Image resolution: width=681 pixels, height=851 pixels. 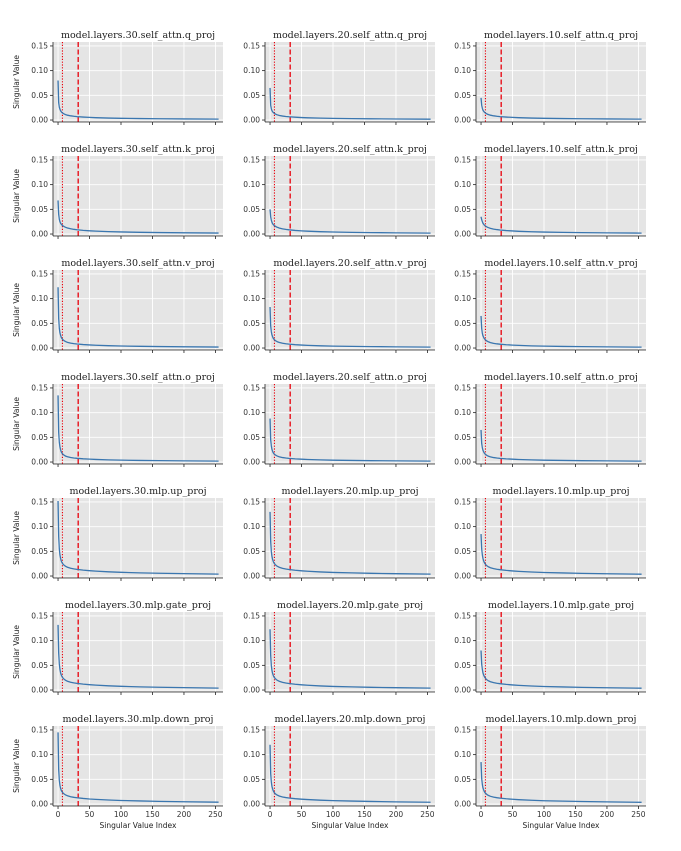 I want to click on panel-title: model.layers.30.mlp.gate_proj, so click(x=138, y=605).